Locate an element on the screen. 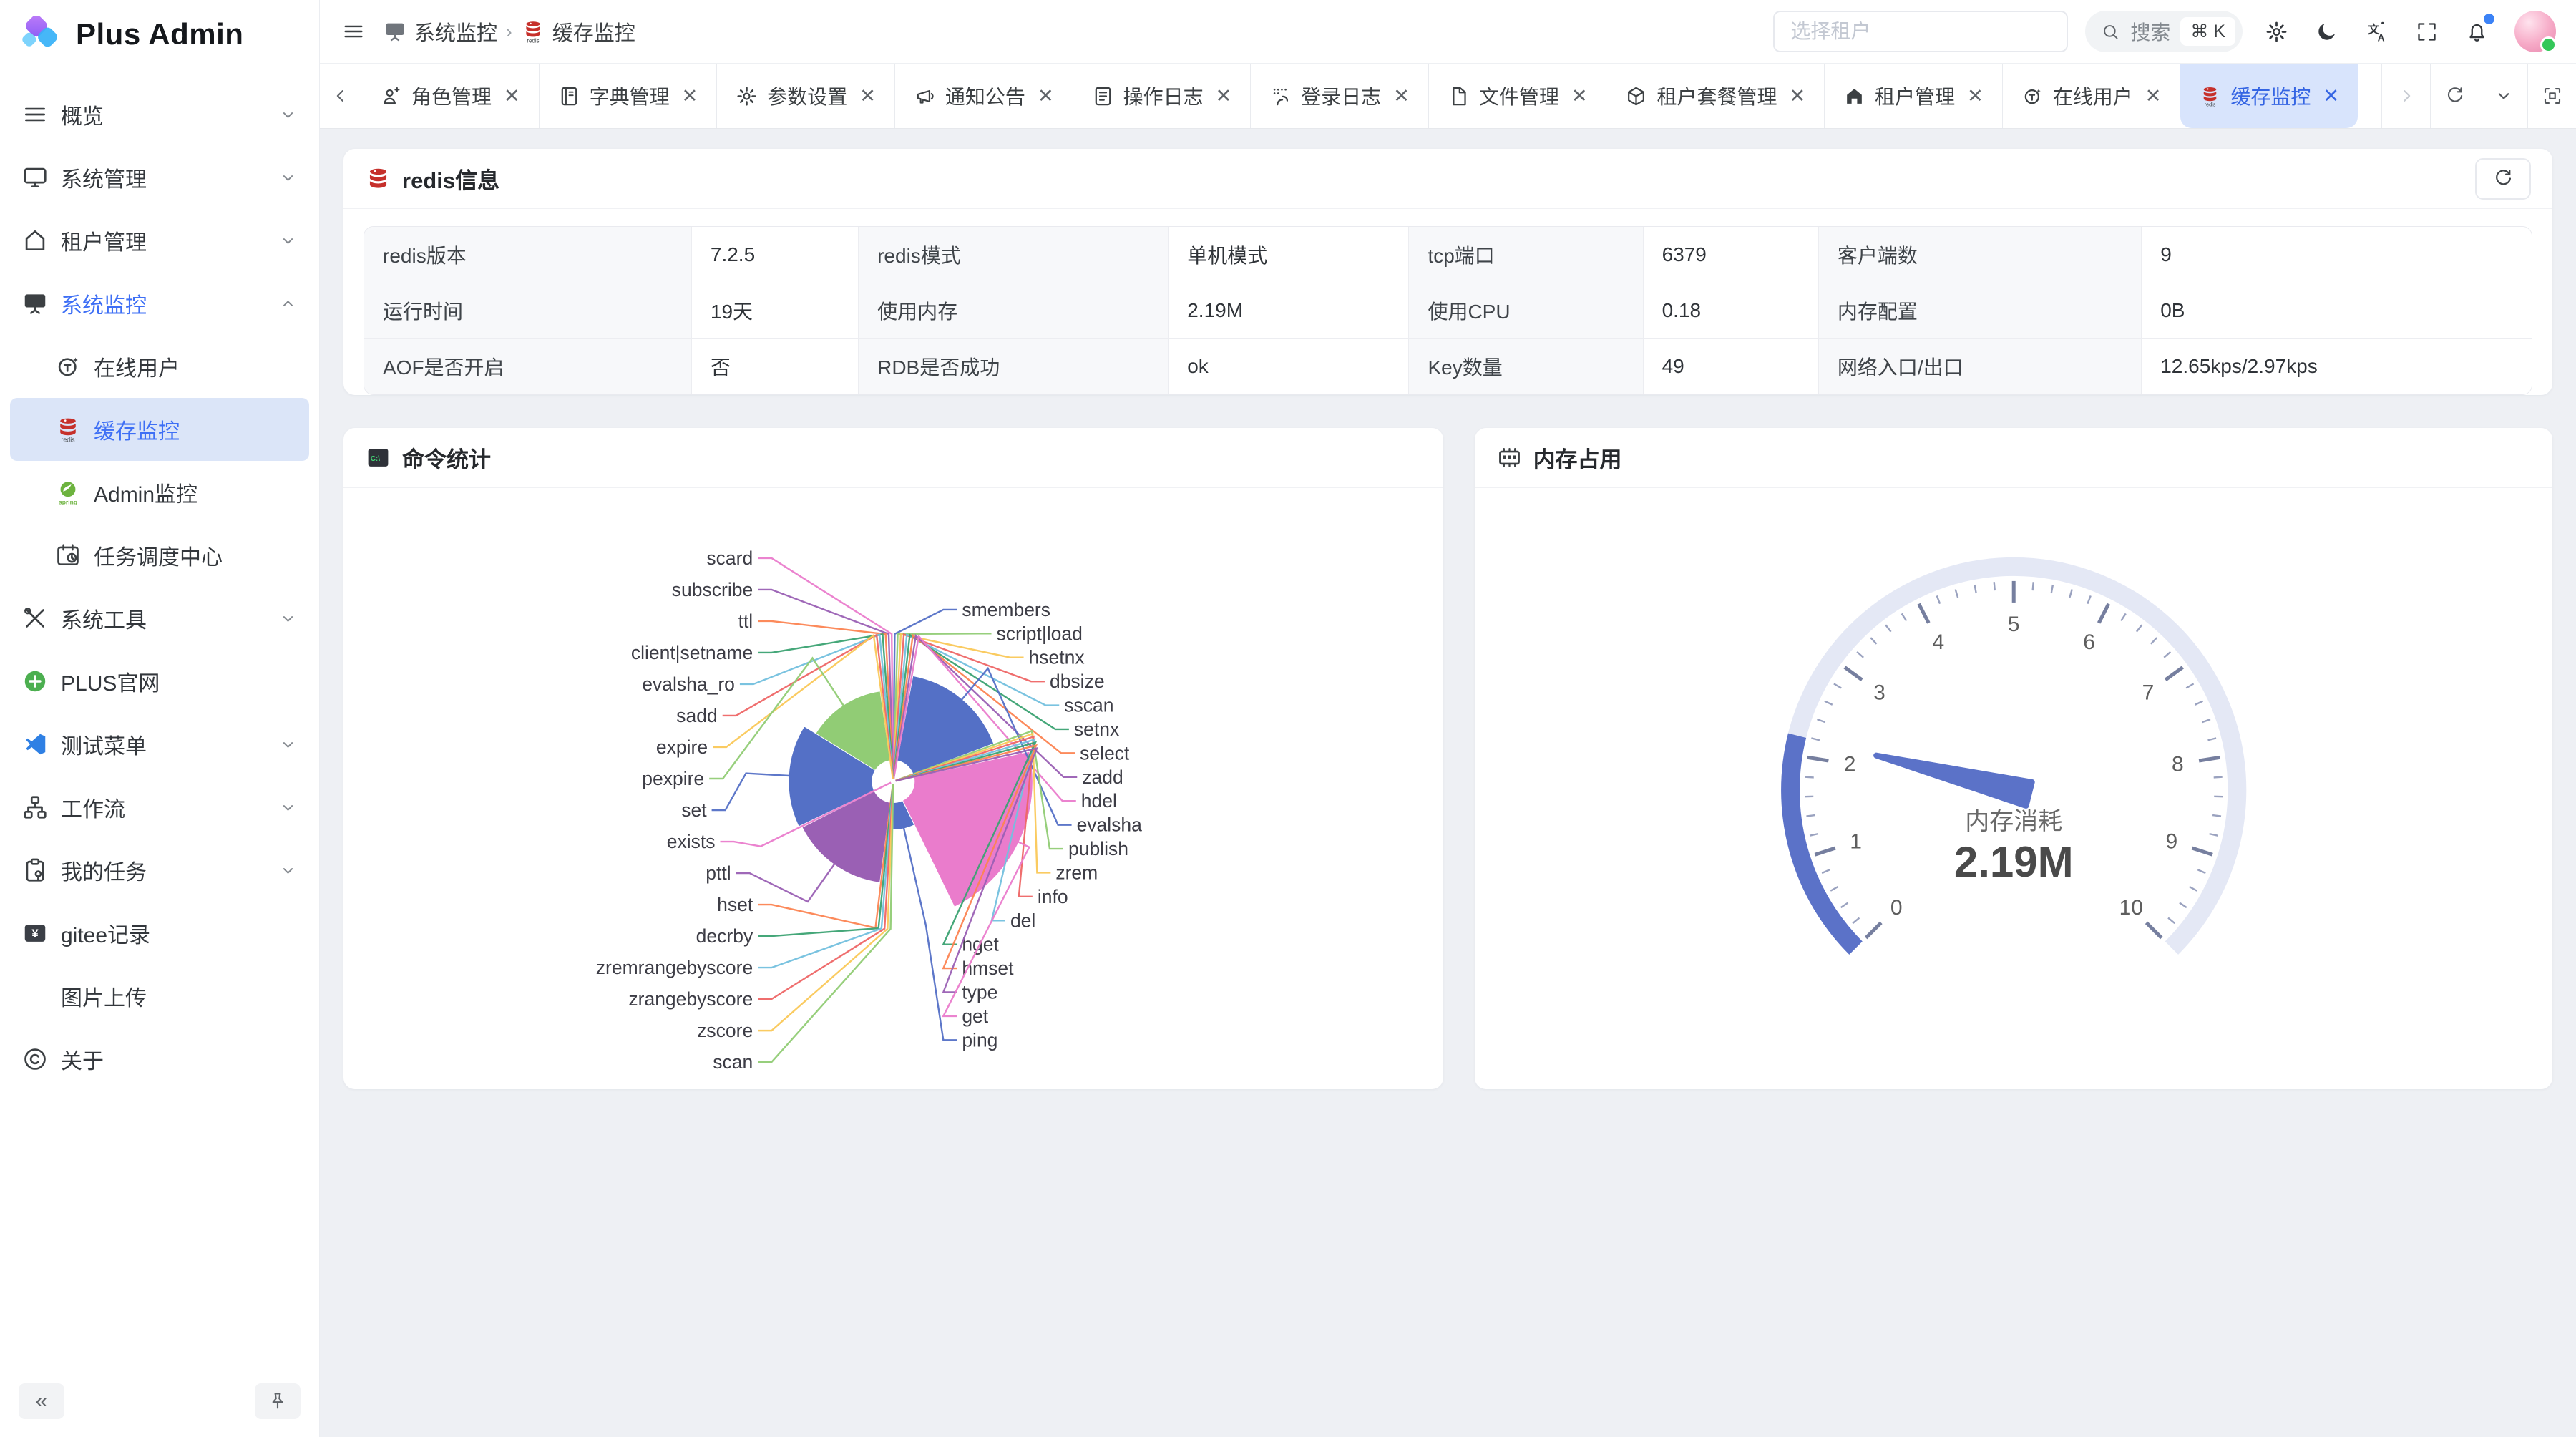 The height and width of the screenshot is (1437, 2576). svg-text: ping is located at coordinates (979, 1040).